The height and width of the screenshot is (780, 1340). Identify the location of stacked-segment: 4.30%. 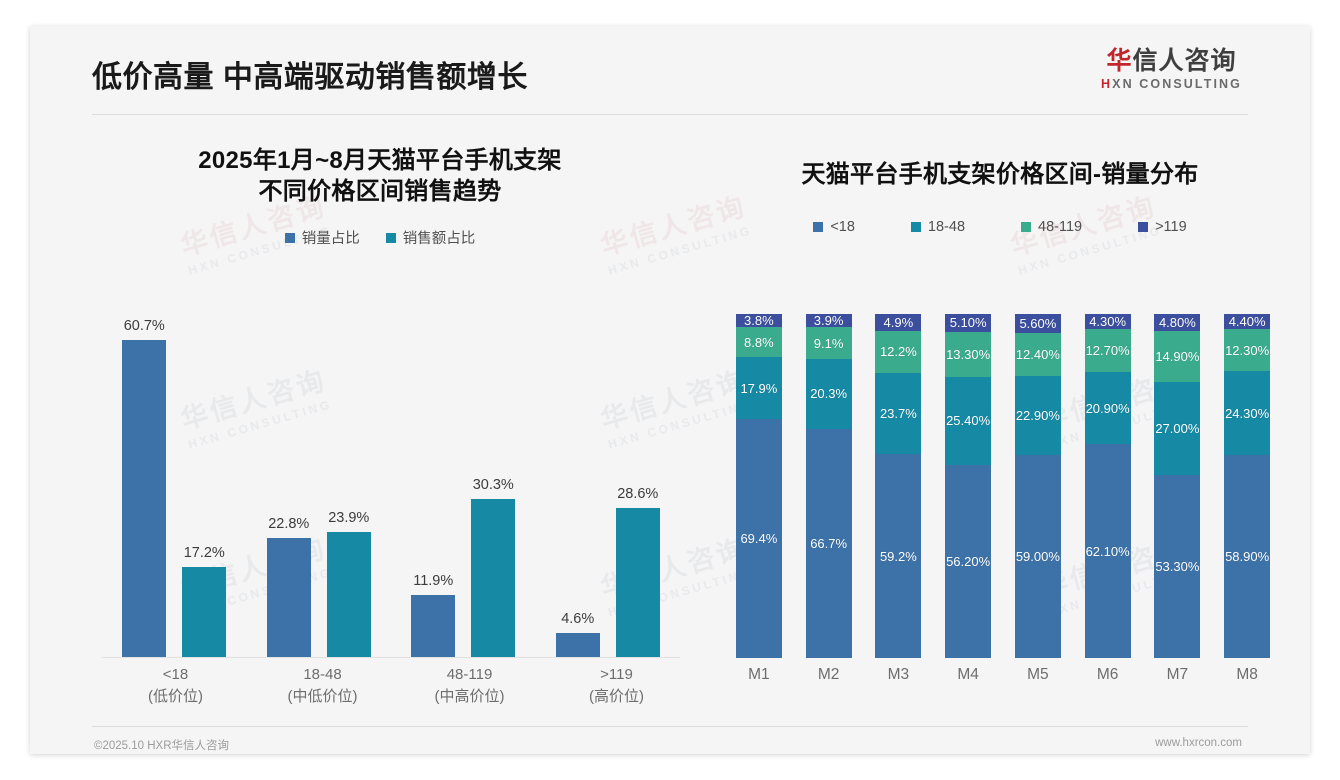
(1107, 321).